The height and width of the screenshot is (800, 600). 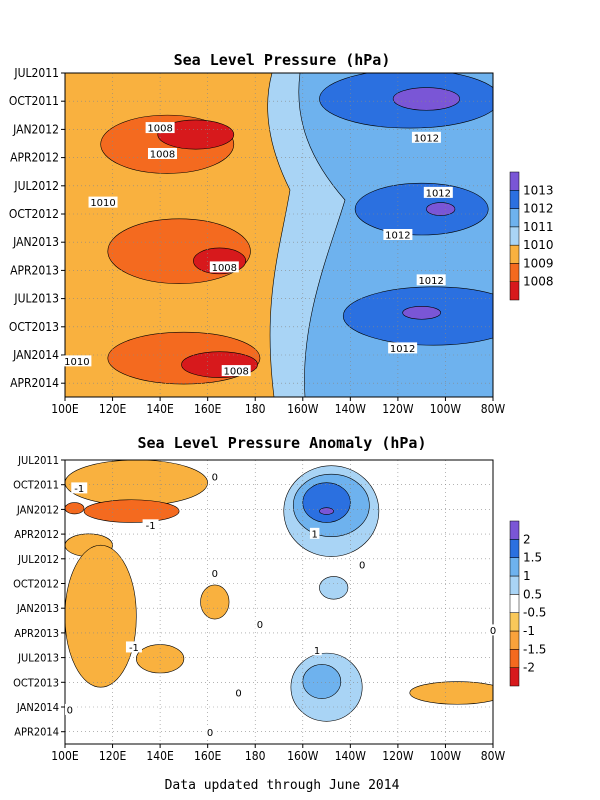 I want to click on x-tick-label: 100W, so click(x=446, y=756).